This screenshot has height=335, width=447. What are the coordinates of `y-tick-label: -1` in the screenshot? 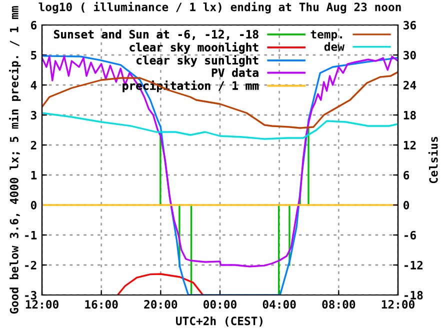 It's located at (31, 235).